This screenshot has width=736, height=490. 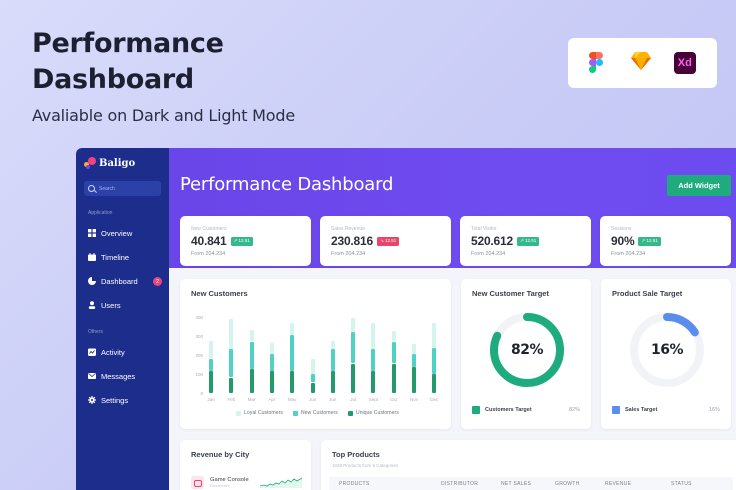 What do you see at coordinates (126, 281) in the screenshot?
I see `sidebar-item-dashboard: Dashboard 2` at bounding box center [126, 281].